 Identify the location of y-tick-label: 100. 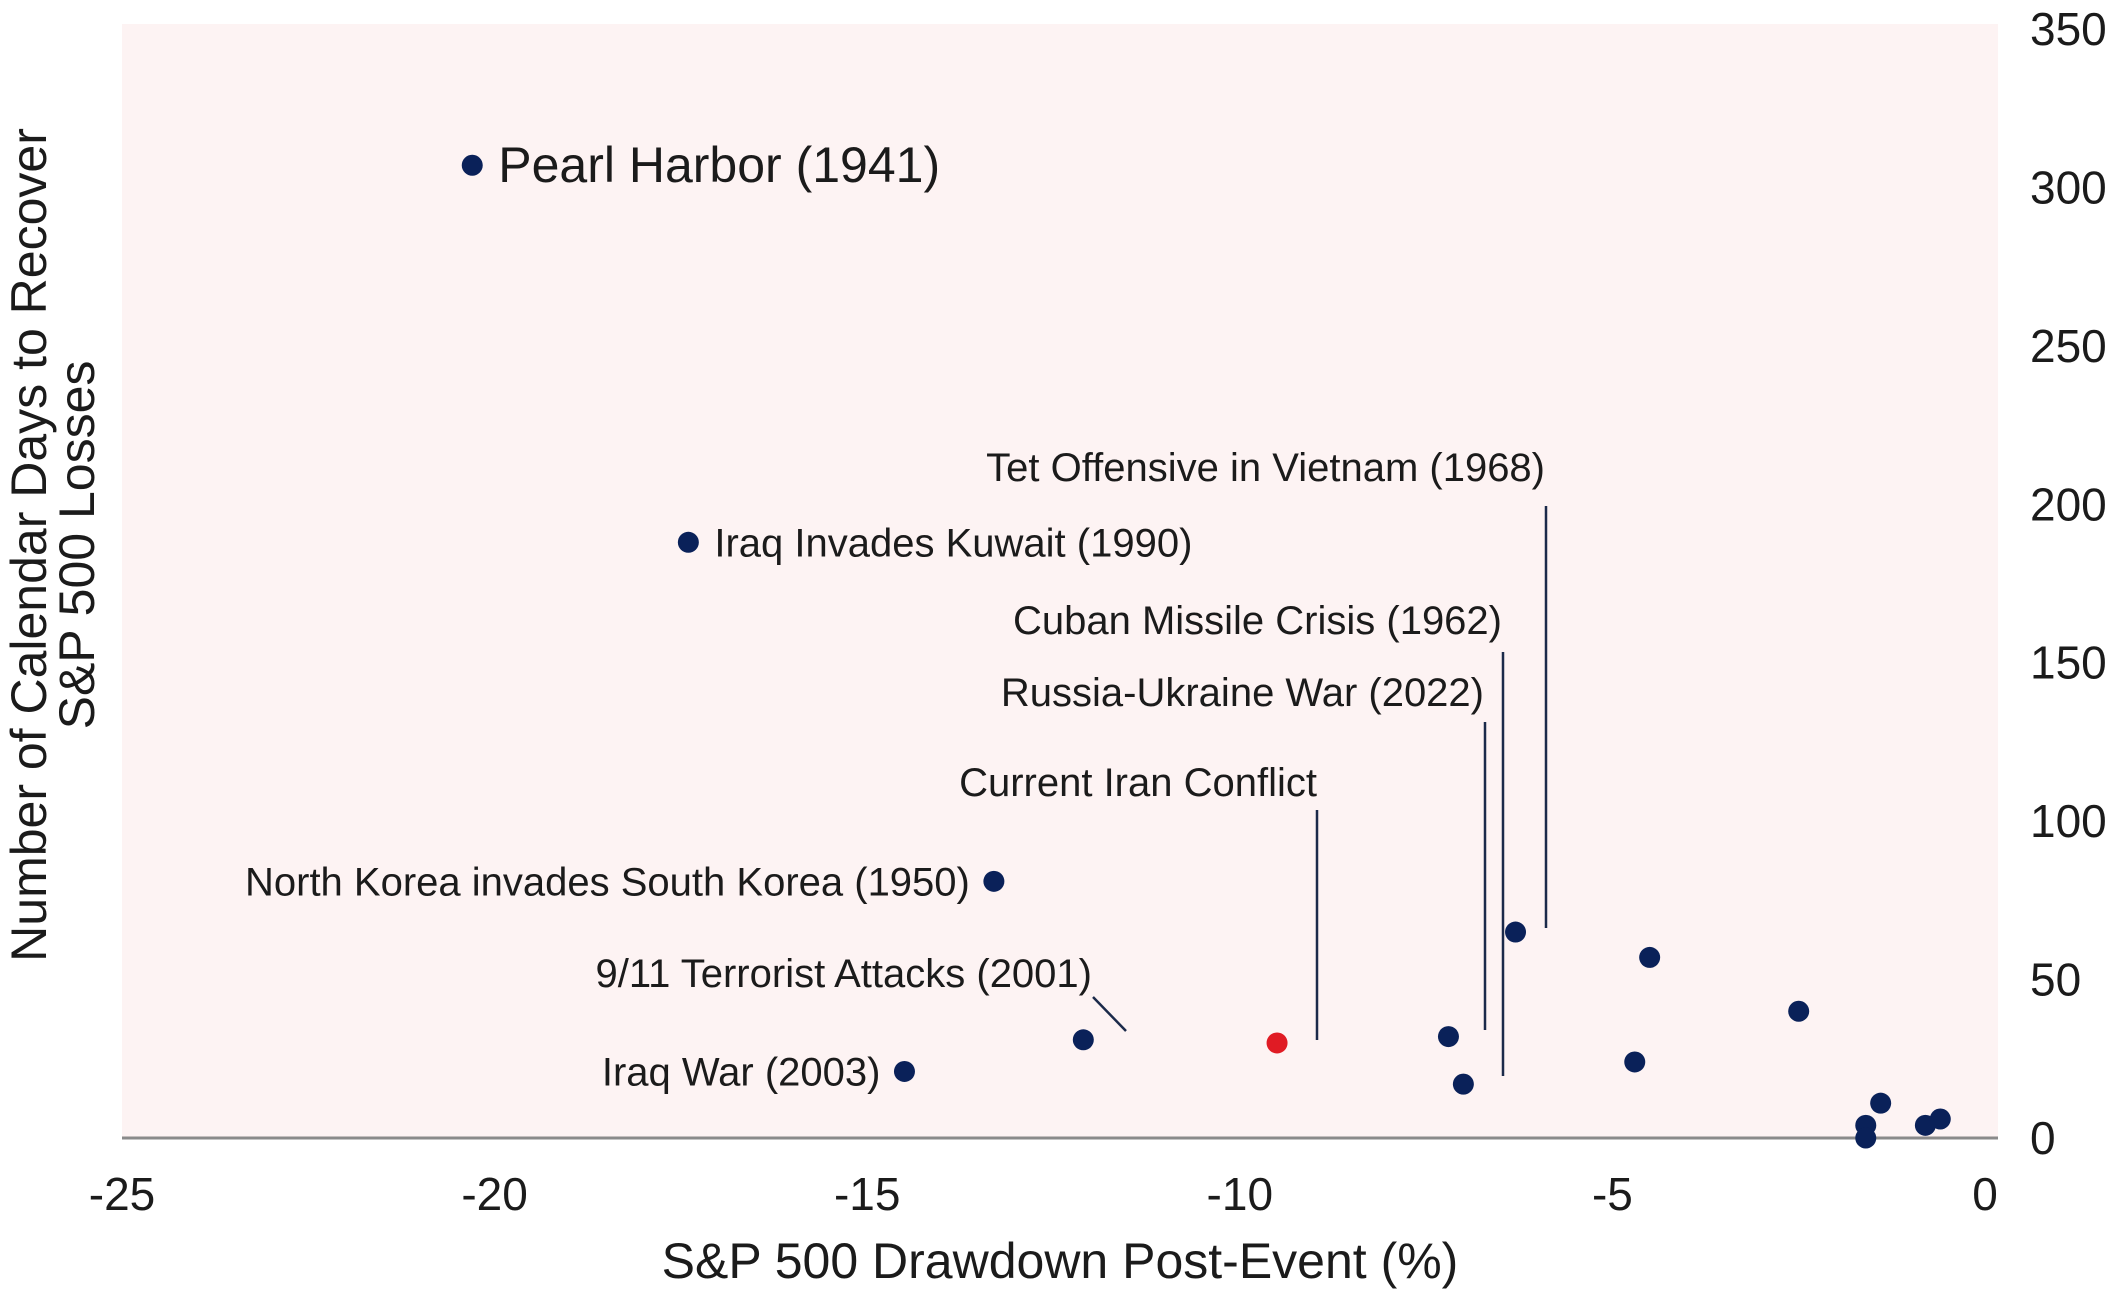
(2068, 821).